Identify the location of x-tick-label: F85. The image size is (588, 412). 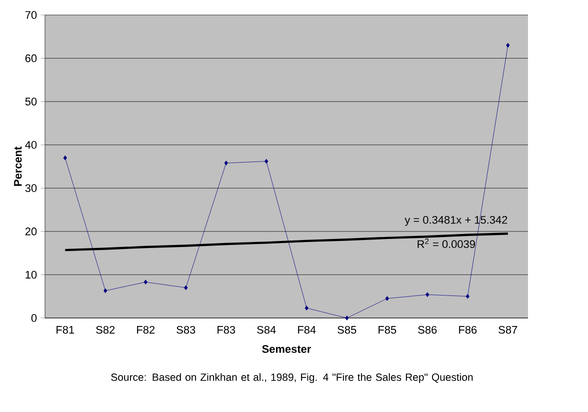
(387, 330).